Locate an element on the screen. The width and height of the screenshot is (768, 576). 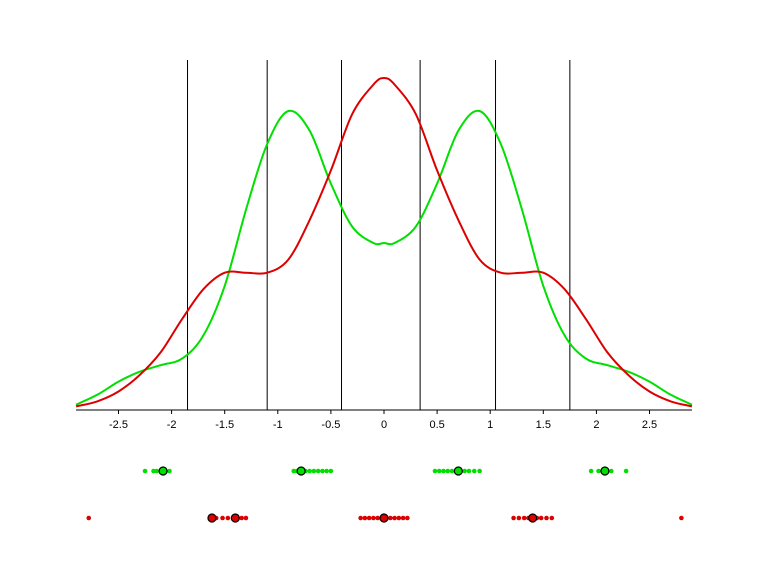
x-tick-label: -2 is located at coordinates (172, 425).